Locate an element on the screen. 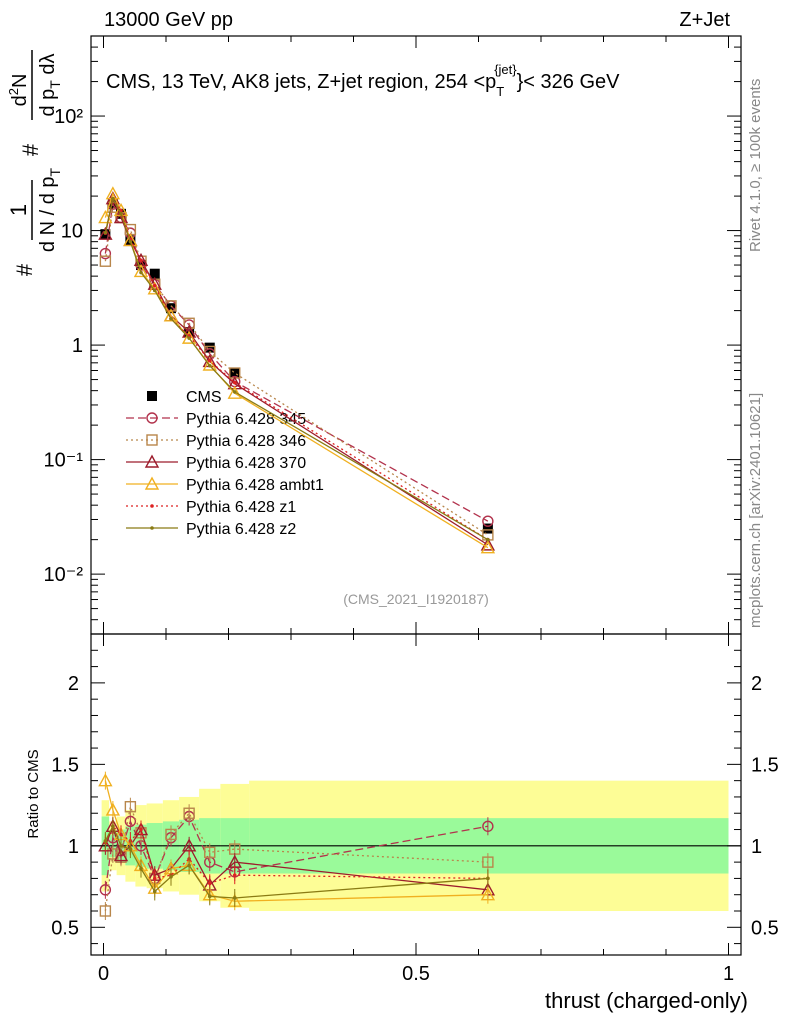  svg-text: 1 is located at coordinates (18, 210).